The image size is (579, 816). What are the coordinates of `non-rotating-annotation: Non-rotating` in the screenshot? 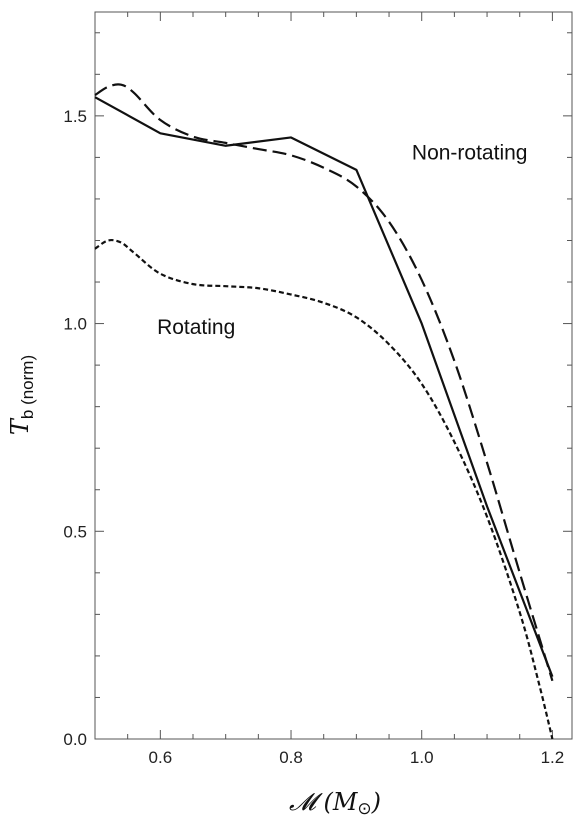 It's located at (470, 152).